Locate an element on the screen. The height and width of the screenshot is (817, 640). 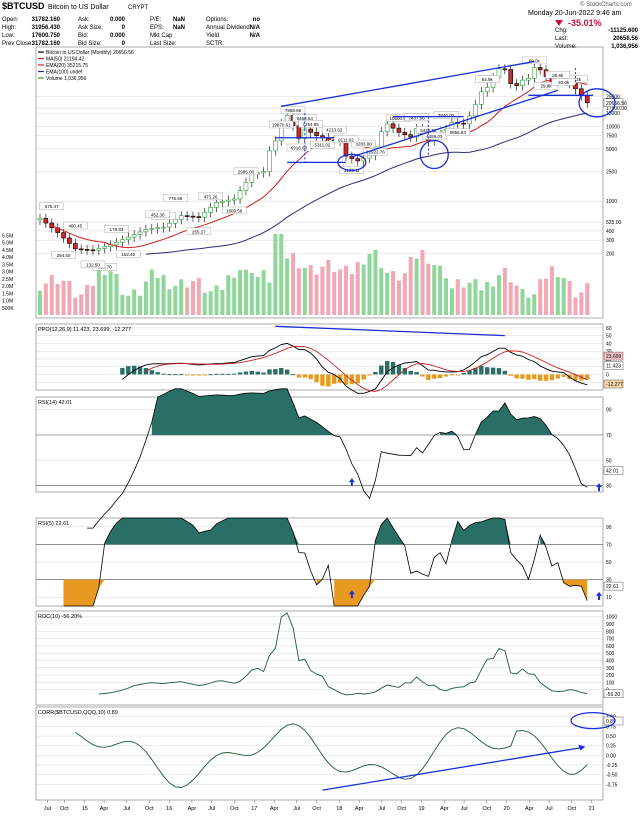
price-annotation-label: 452.30 is located at coordinates (158, 214).